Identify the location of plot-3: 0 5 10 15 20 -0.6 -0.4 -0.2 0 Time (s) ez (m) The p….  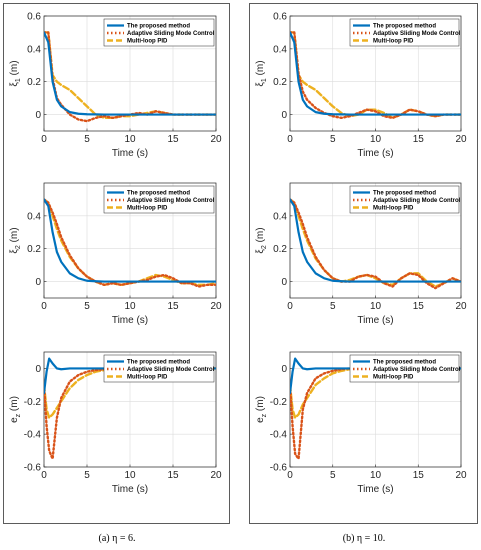
(115, 423).